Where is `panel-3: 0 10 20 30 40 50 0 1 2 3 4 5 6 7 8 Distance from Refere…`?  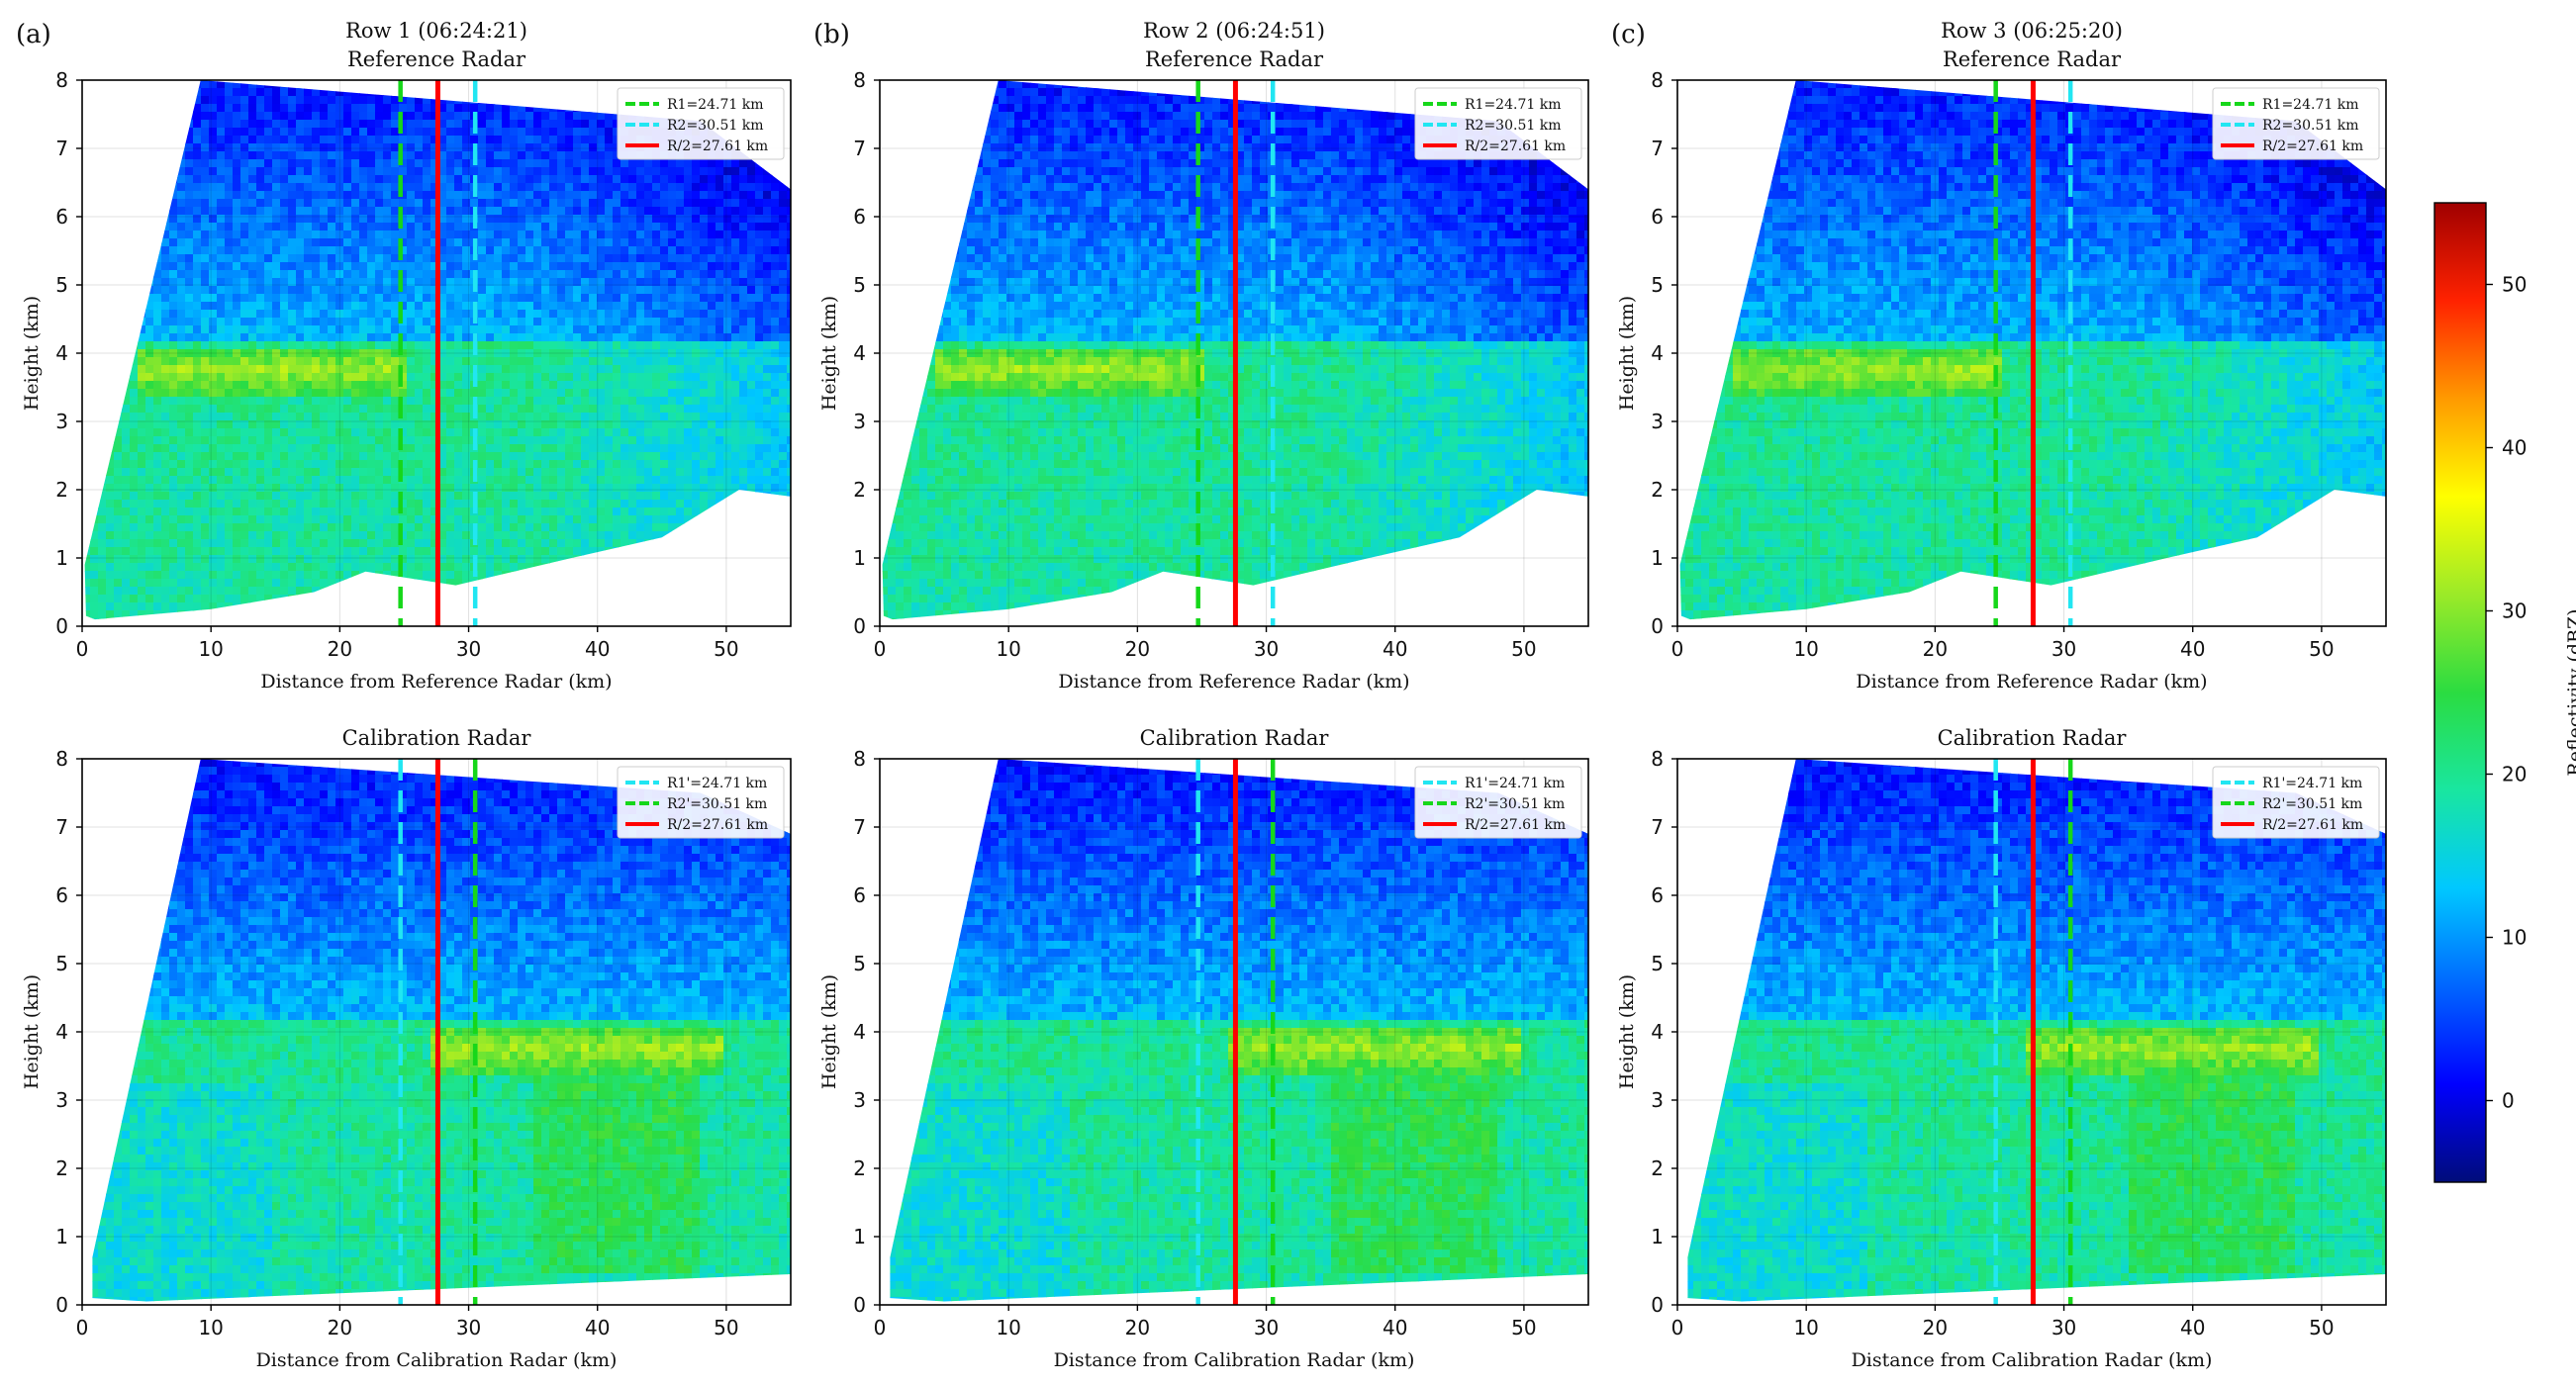
panel-3: 0 10 20 30 40 50 0 1 2 3 4 5 6 7 8 Distance from Refere… is located at coordinates (1999, 356).